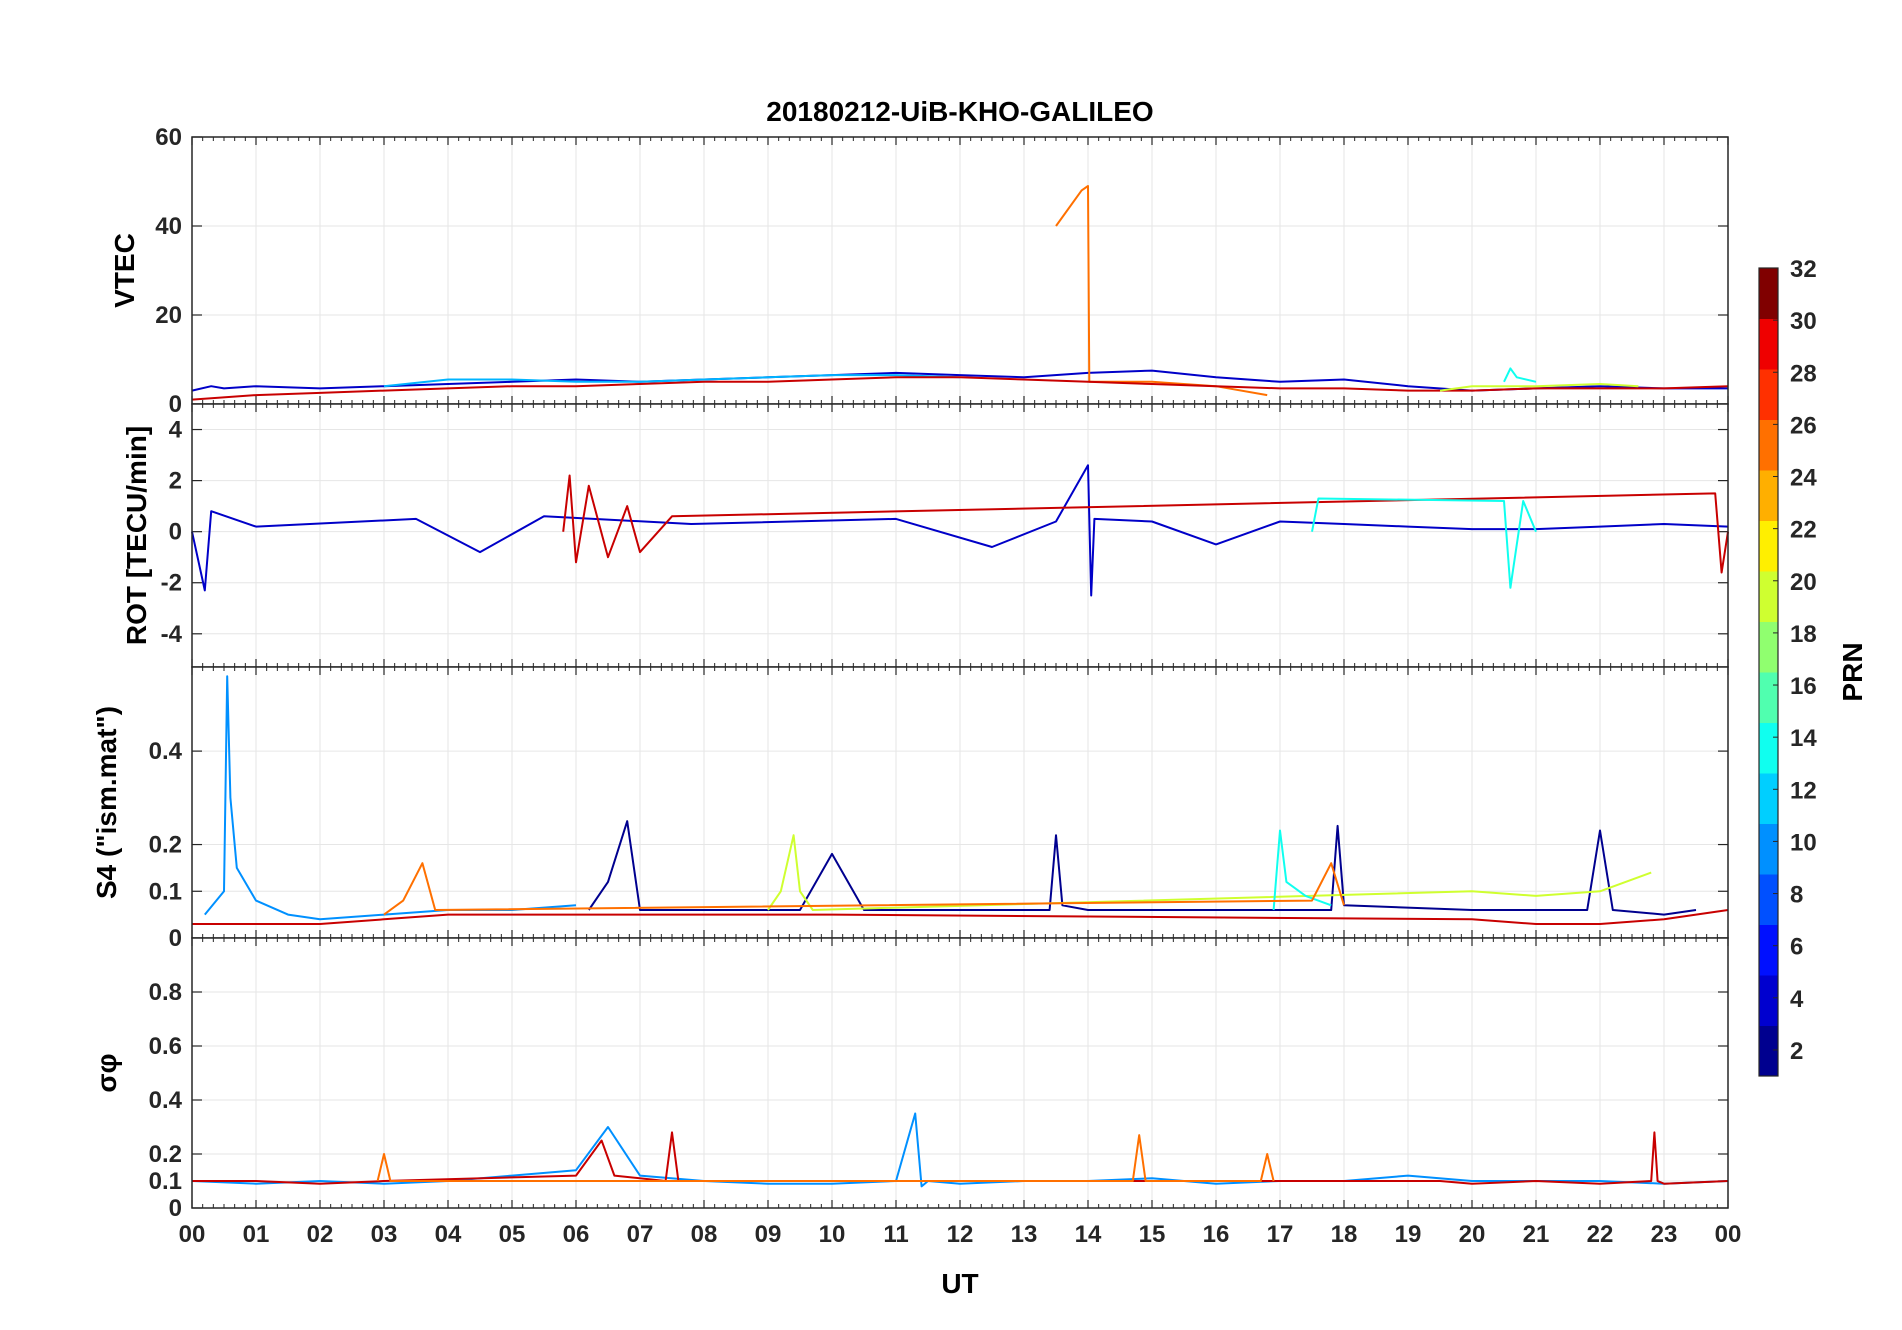 The image size is (1902, 1330). Describe the element at coordinates (1803, 321) in the screenshot. I see `colorbar-tick-label: 30` at that location.